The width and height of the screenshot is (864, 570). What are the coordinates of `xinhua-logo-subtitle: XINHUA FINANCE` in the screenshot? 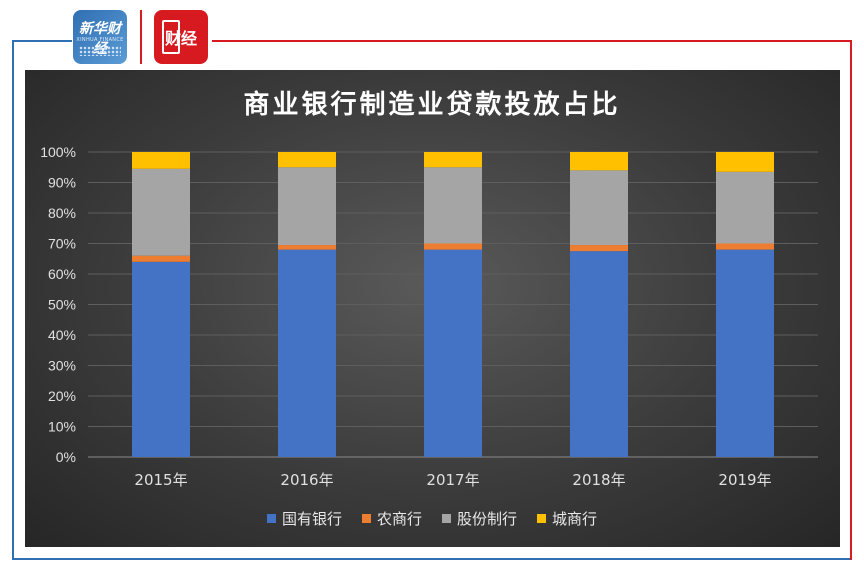 It's located at (100, 40).